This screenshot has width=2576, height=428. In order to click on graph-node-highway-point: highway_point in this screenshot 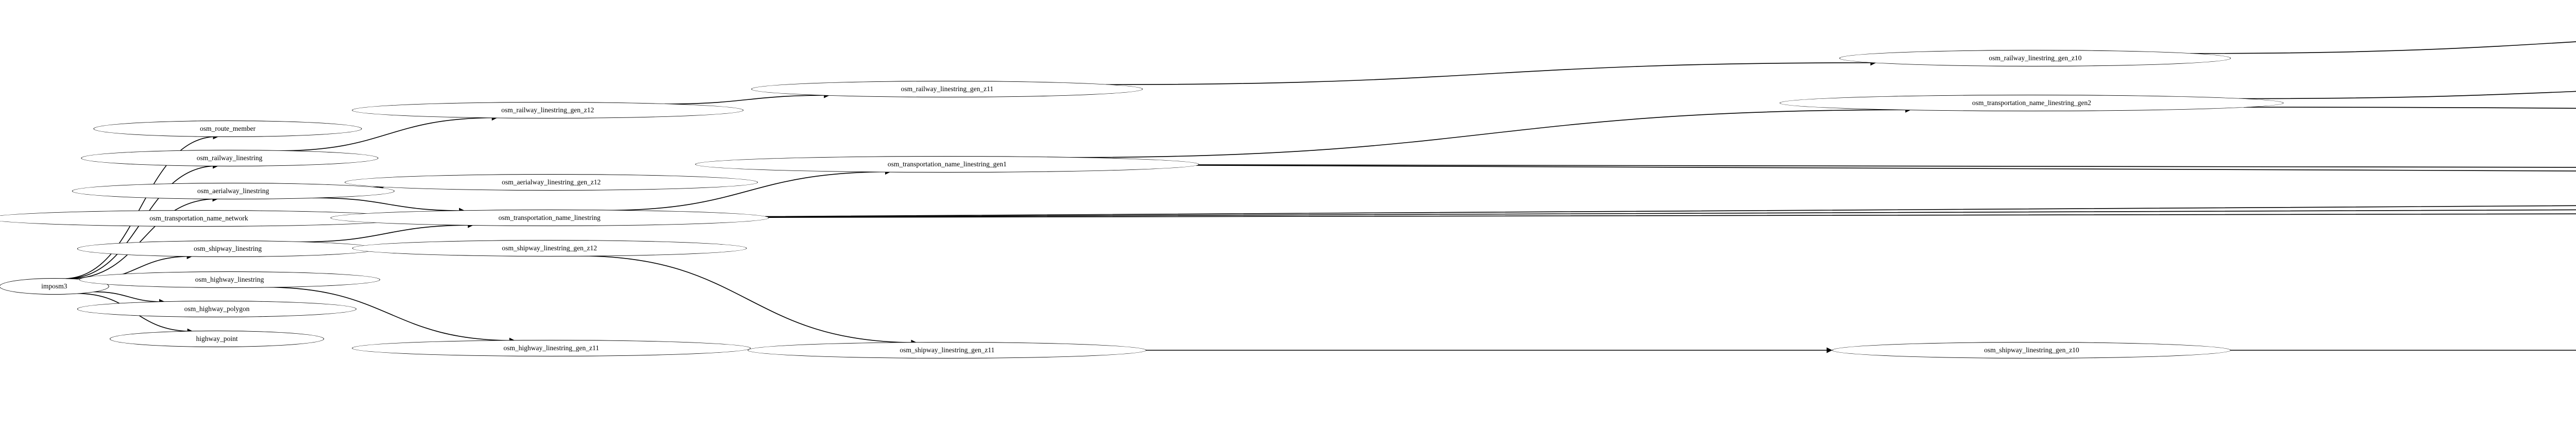, I will do `click(217, 339)`.